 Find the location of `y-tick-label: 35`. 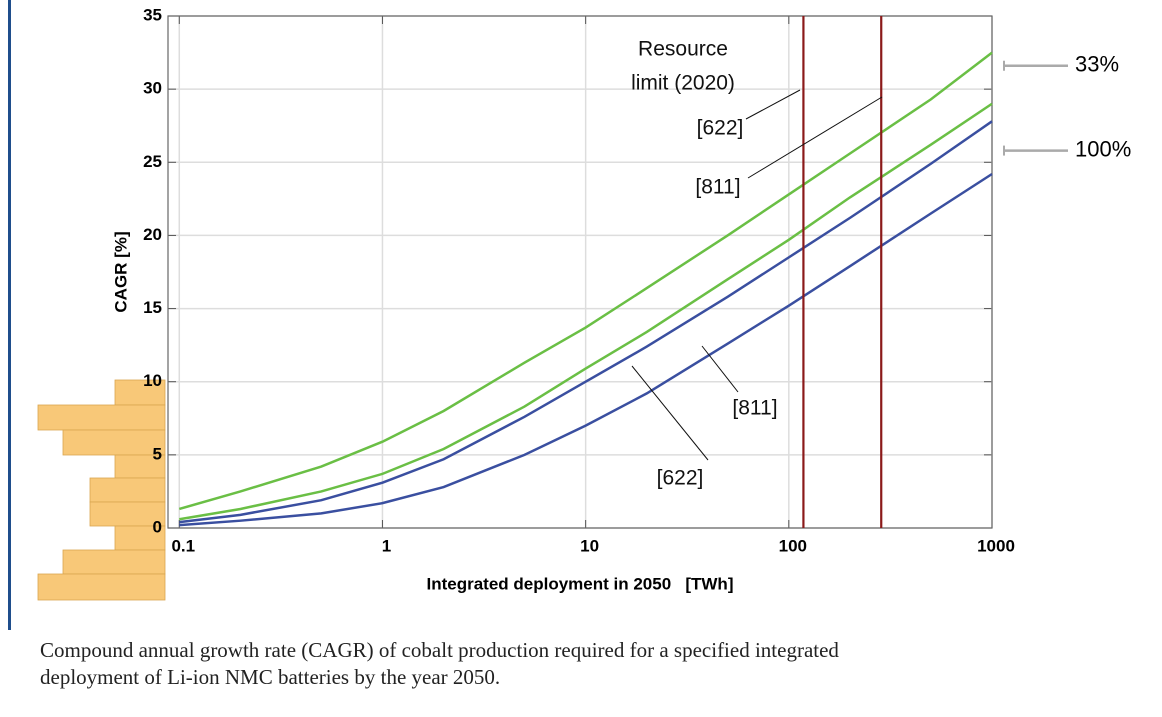

y-tick-label: 35 is located at coordinates (152, 14).